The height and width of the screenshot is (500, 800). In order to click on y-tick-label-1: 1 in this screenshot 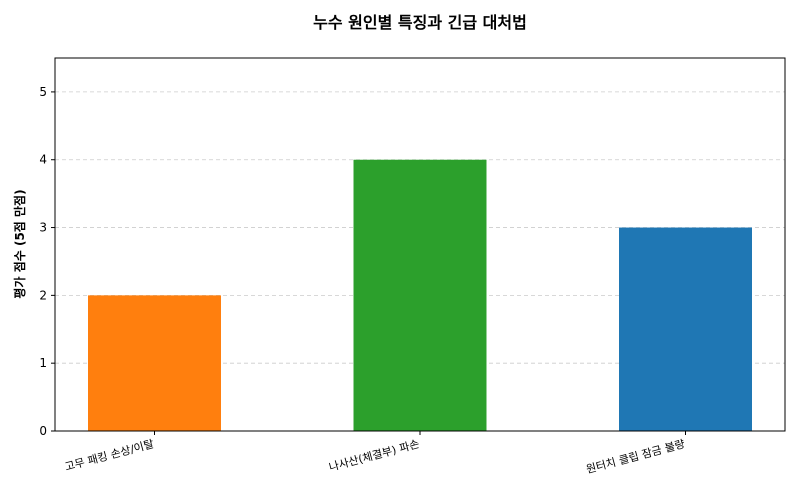, I will do `click(43, 363)`.